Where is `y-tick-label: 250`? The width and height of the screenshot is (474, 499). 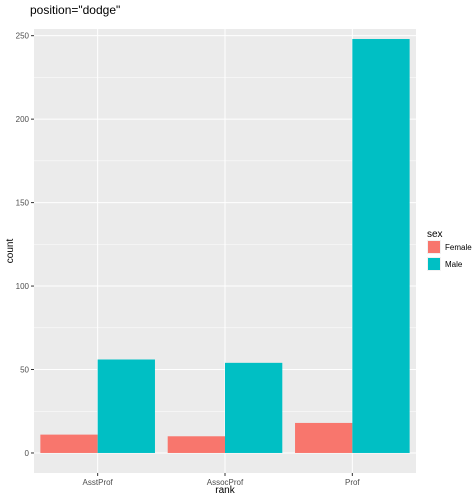 y-tick-label: 250 is located at coordinates (23, 36).